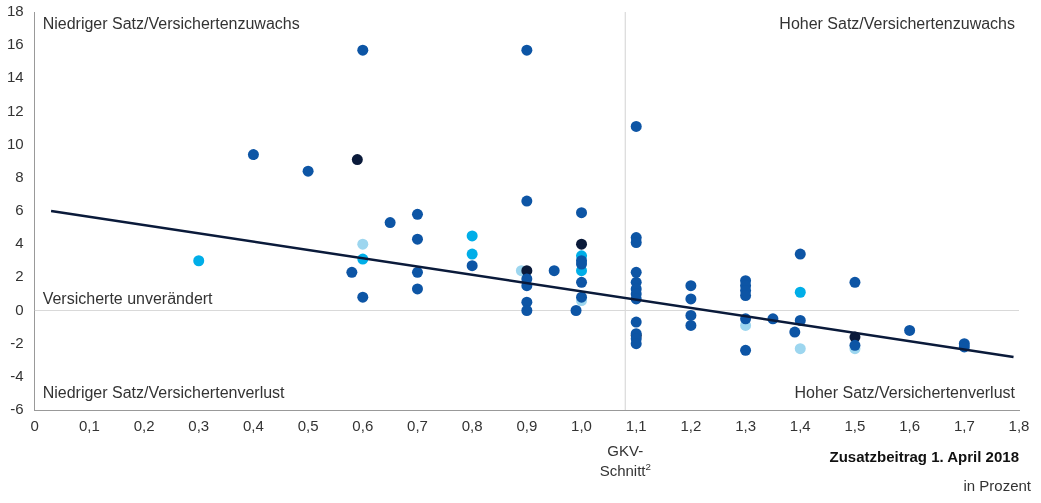 The image size is (1041, 503). Describe the element at coordinates (581, 426) in the screenshot. I see `x-tick-label: 1,0` at that location.